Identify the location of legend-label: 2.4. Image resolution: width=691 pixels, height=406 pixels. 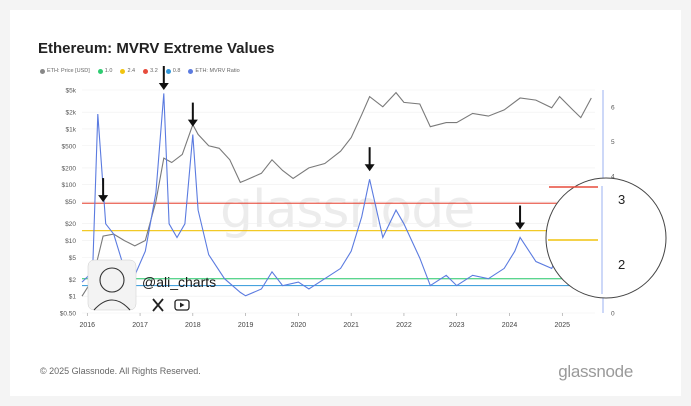
(131, 71).